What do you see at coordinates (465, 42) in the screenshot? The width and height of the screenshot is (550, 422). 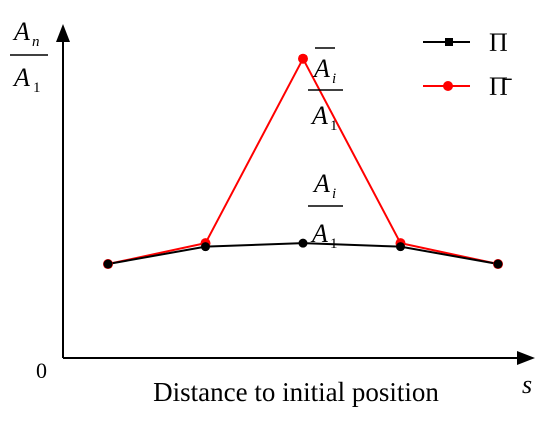 I see `legend-item-pi: Π` at bounding box center [465, 42].